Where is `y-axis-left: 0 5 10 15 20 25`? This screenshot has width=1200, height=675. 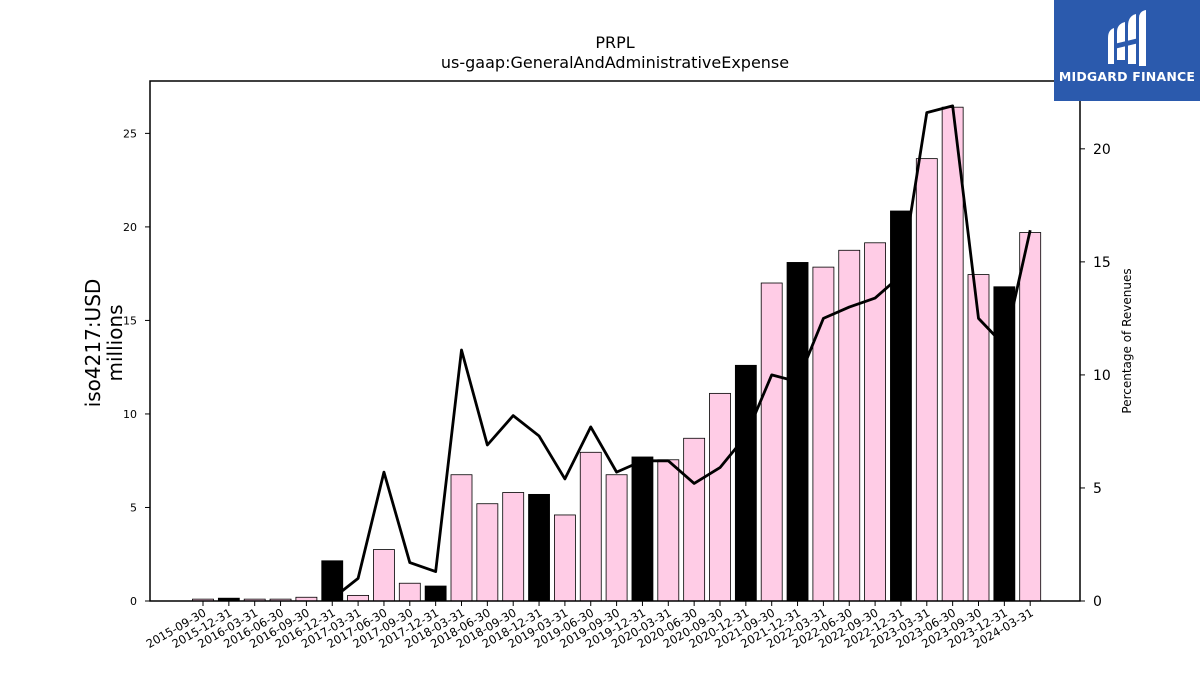
y-axis-left: 0 5 10 15 20 25 is located at coordinates (136, 367).